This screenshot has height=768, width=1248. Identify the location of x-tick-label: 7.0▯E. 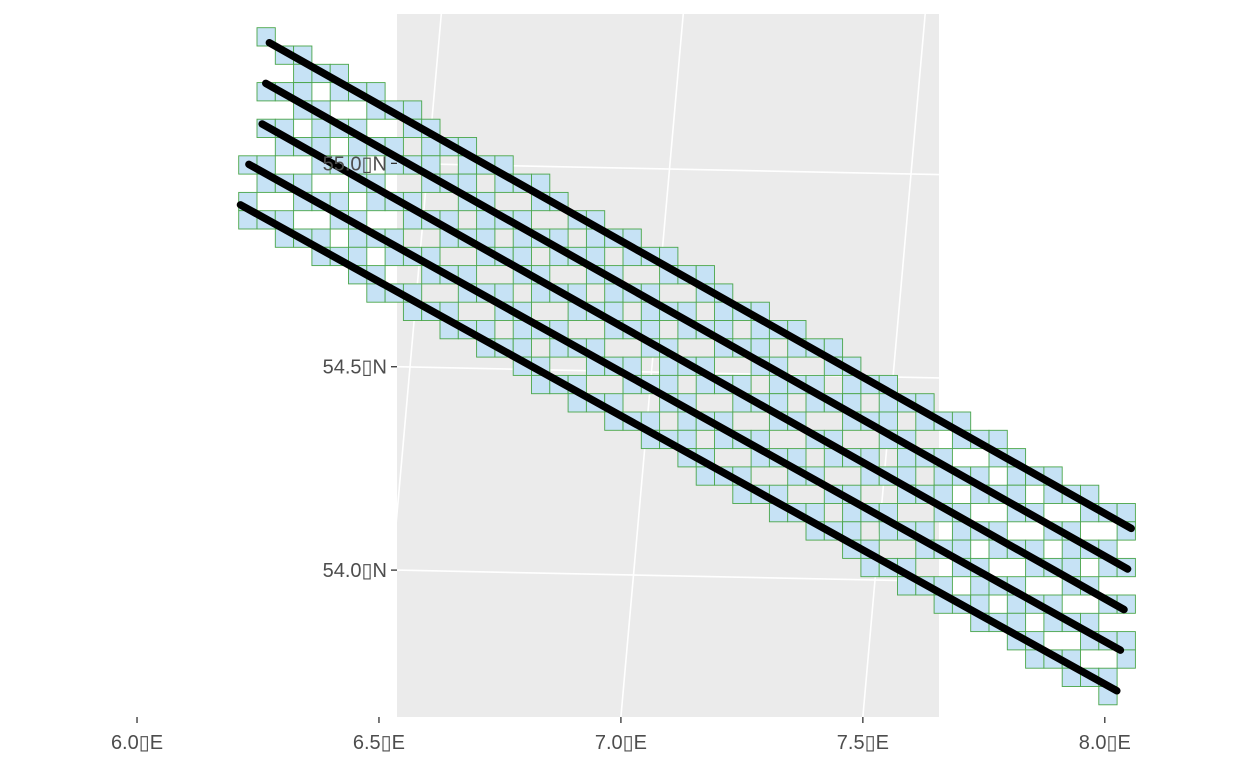
(621, 743).